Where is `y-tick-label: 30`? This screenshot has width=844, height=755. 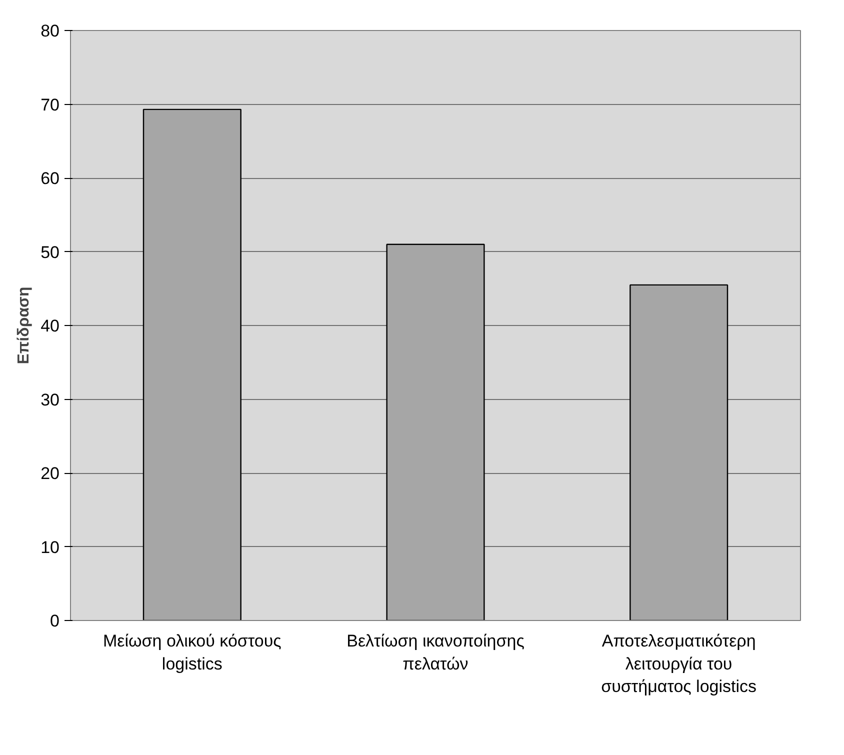 y-tick-label: 30 is located at coordinates (50, 400).